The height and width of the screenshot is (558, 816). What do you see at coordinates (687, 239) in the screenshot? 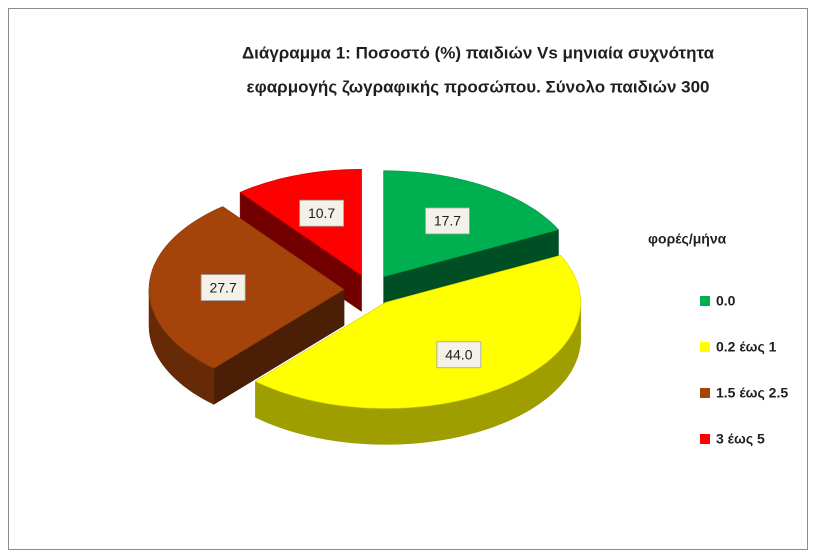
I see `legend-title: φορές/μήνα` at bounding box center [687, 239].